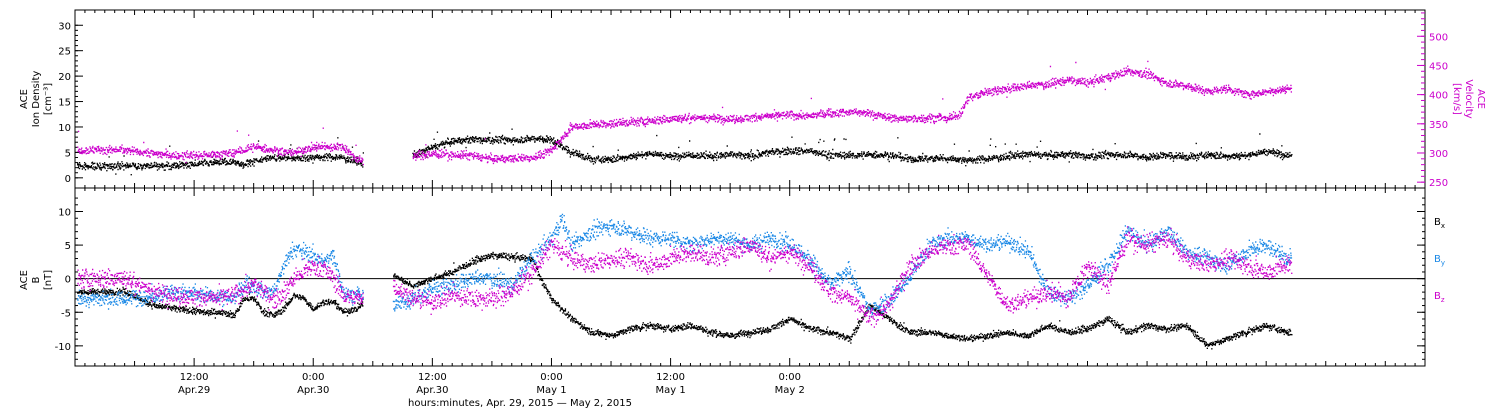 Image resolution: width=1500 pixels, height=410 pixels. Describe the element at coordinates (24, 280) in the screenshot. I see `bottom-ylabel-line-1: ACE` at that location.